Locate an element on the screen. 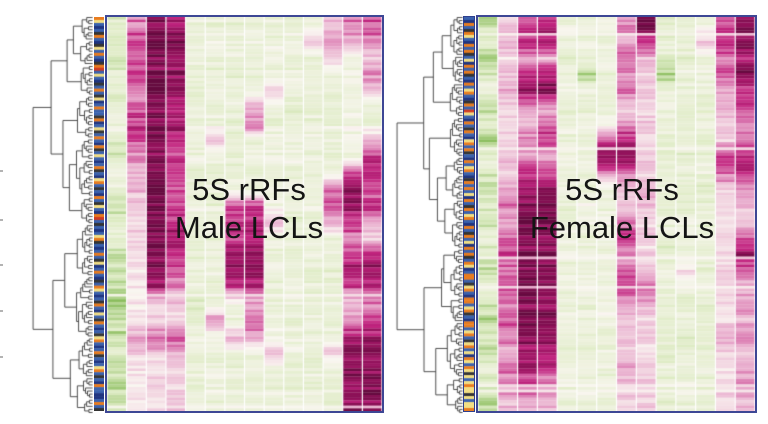 Image resolution: width=768 pixels, height=424 pixels. row-annotation-bar-male is located at coordinates (99, 214).